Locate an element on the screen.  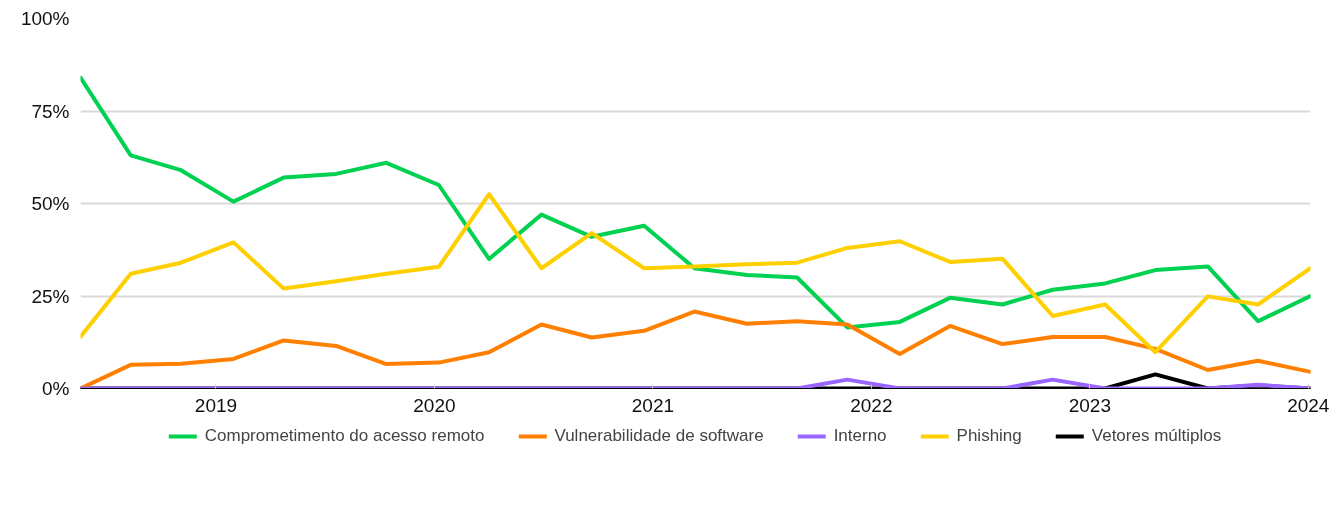
legend-label: Interno is located at coordinates (860, 436).